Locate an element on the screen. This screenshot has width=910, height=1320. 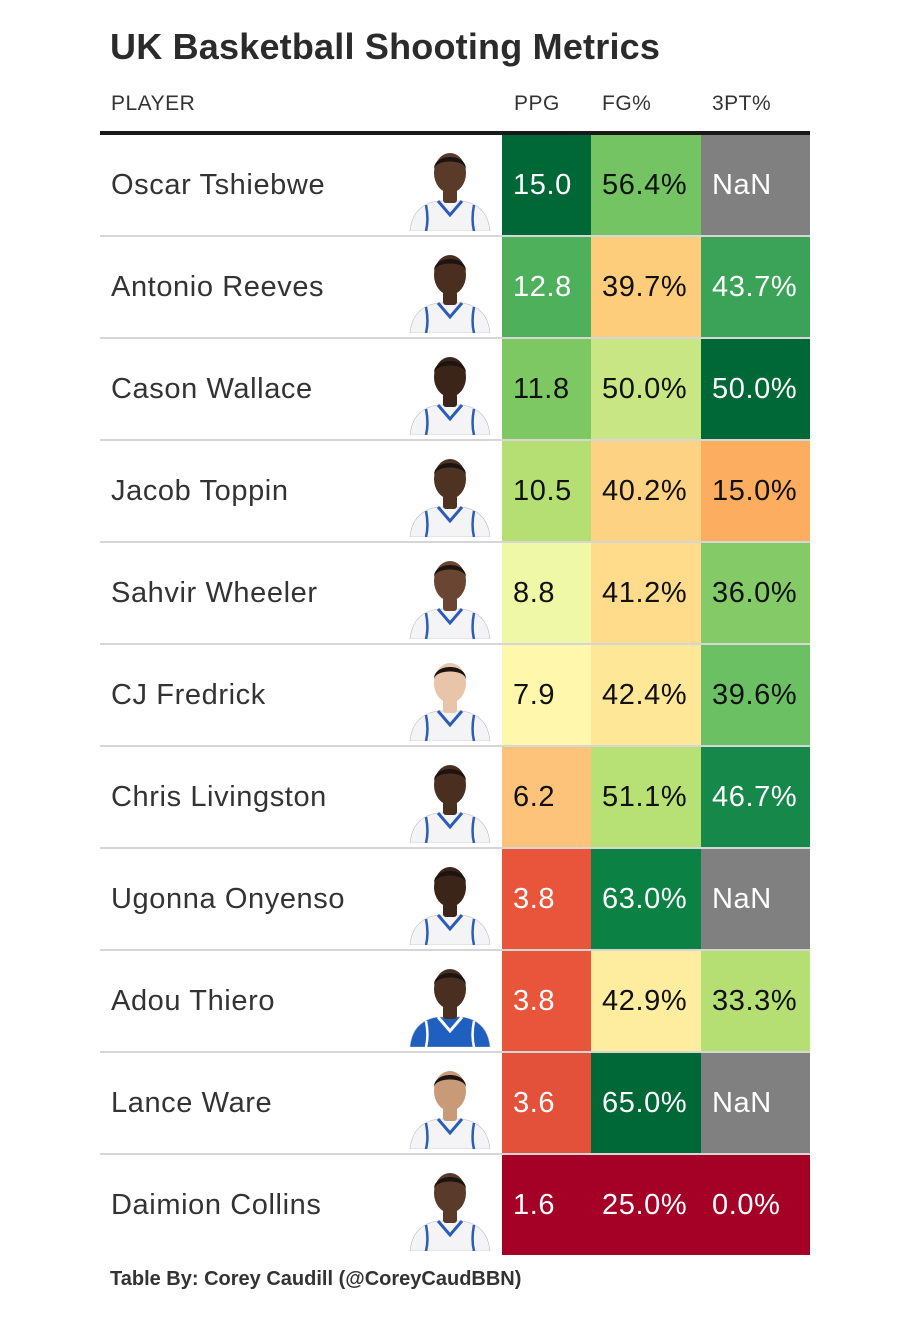
table-row: Sahvir Wheeler 8.8 41.2% 36.0% is located at coordinates (455, 594).